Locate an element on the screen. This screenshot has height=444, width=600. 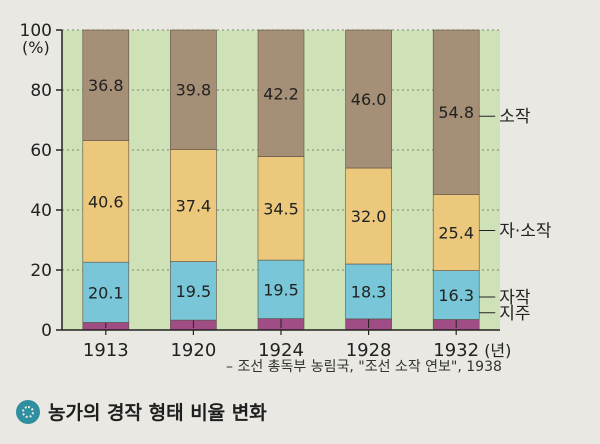
source-note: – 조선 총독부 농림국, "조선 소작 연보", 1938 is located at coordinates (364, 367).